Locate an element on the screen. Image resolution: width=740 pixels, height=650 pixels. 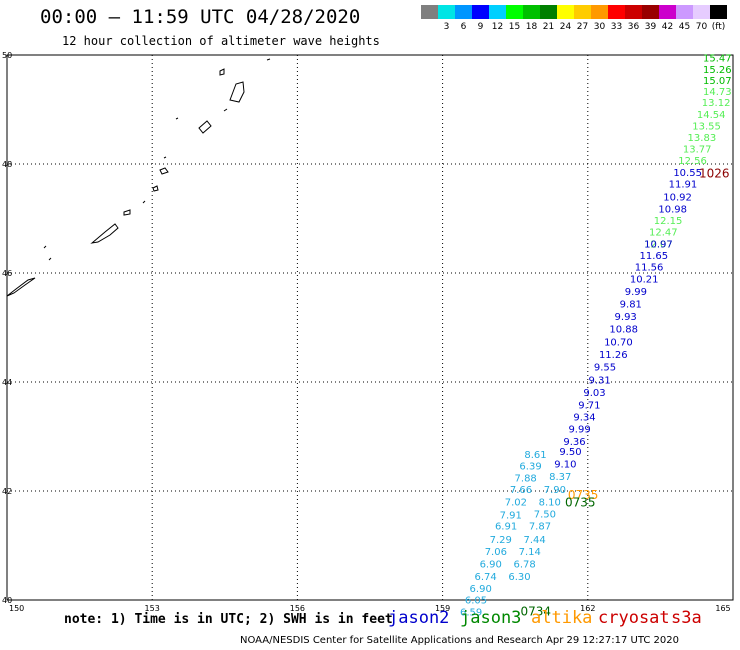
legend-label: 6 is located at coordinates (463, 27).